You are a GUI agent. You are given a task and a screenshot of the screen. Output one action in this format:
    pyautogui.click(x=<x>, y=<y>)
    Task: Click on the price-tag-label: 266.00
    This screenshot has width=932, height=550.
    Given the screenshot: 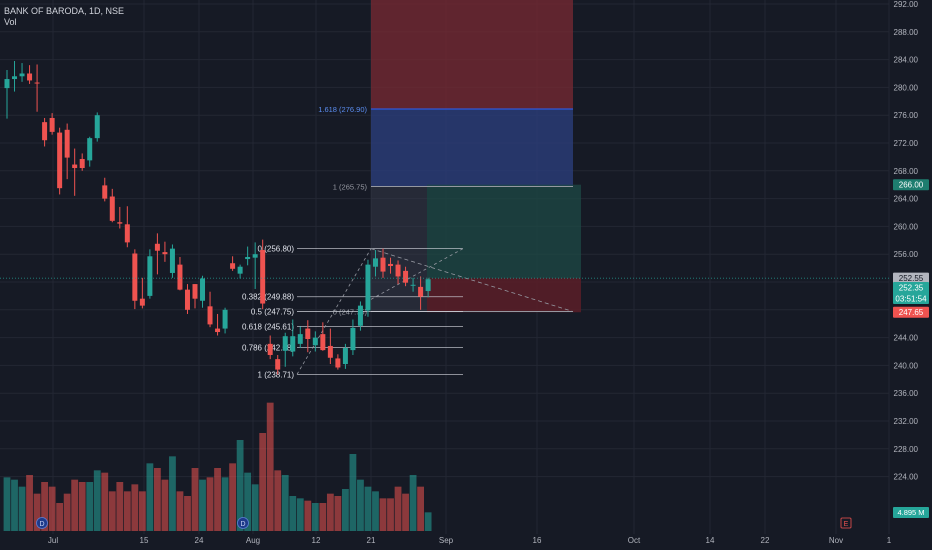 What is the action you would take?
    pyautogui.click(x=911, y=185)
    